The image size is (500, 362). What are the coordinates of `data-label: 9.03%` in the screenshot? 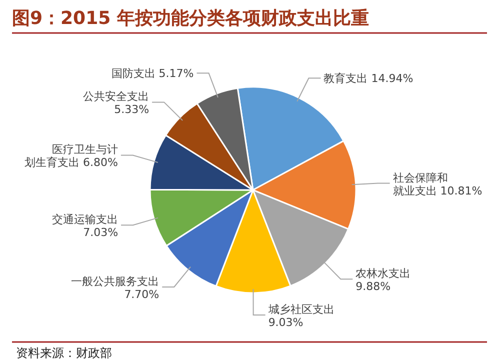 It's located at (286, 322).